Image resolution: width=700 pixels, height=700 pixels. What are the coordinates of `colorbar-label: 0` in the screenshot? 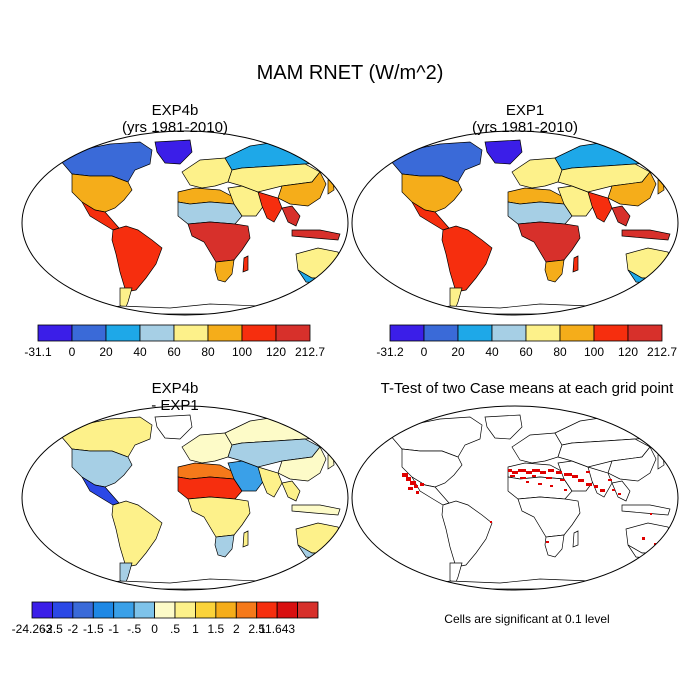 It's located at (72, 352).